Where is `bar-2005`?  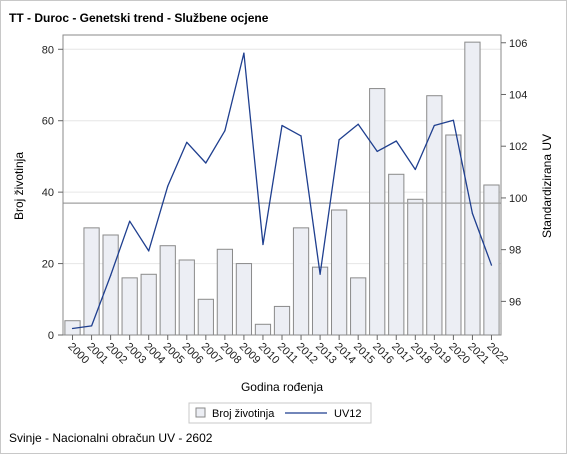
bar-2005 is located at coordinates (167, 290).